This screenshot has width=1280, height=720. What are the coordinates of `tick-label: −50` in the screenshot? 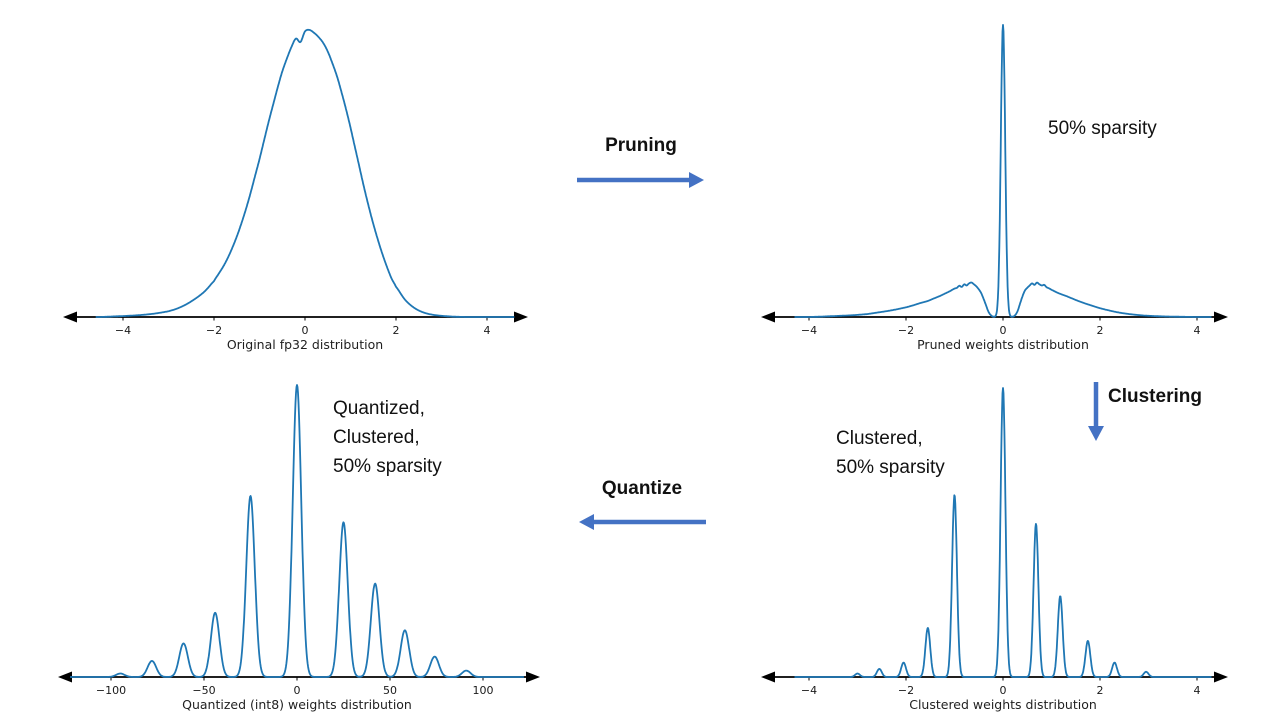 It's located at (203, 690).